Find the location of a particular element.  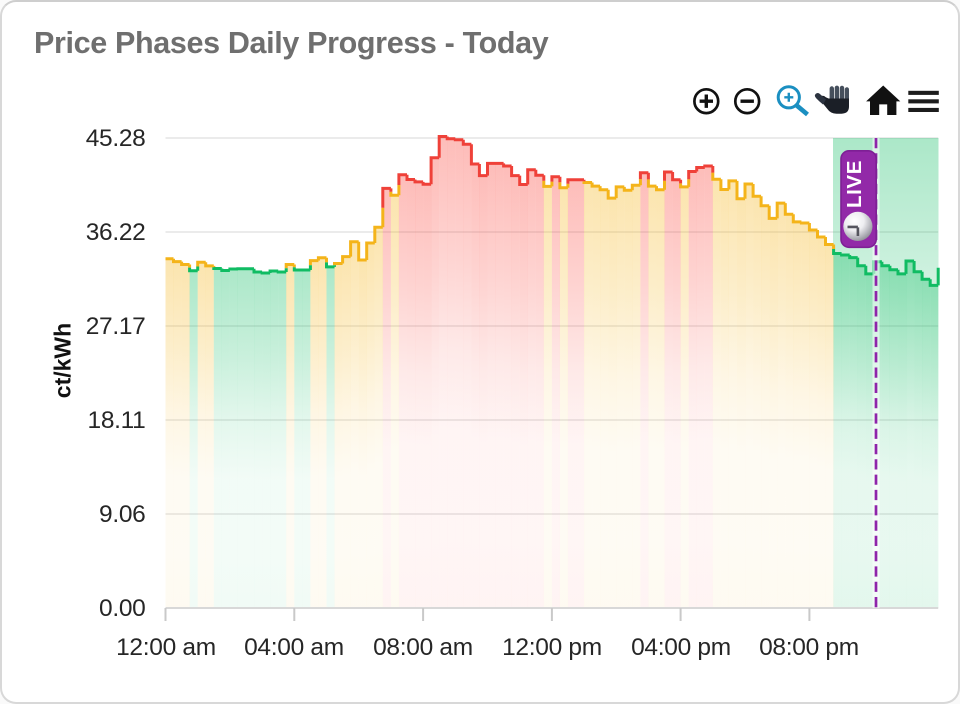

svg-text: LIVE is located at coordinates (854, 184).